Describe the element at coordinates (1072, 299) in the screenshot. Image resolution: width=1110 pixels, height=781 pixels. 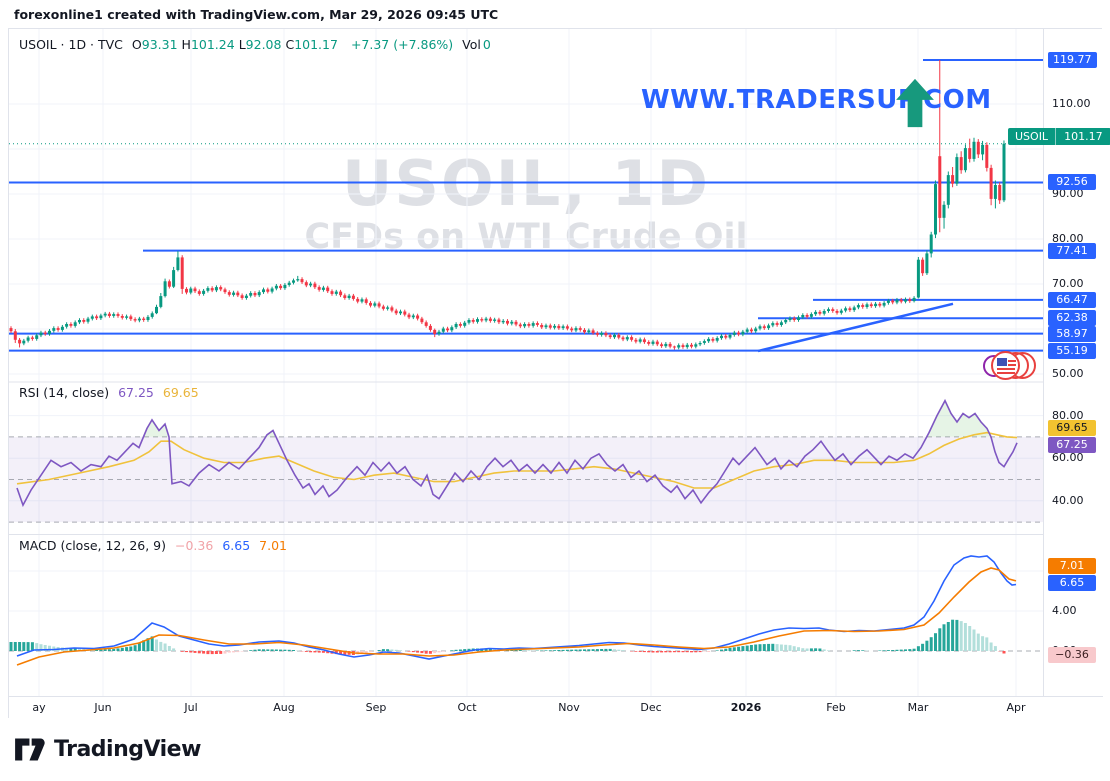
I see `price-level-badge: 66.47` at that location.